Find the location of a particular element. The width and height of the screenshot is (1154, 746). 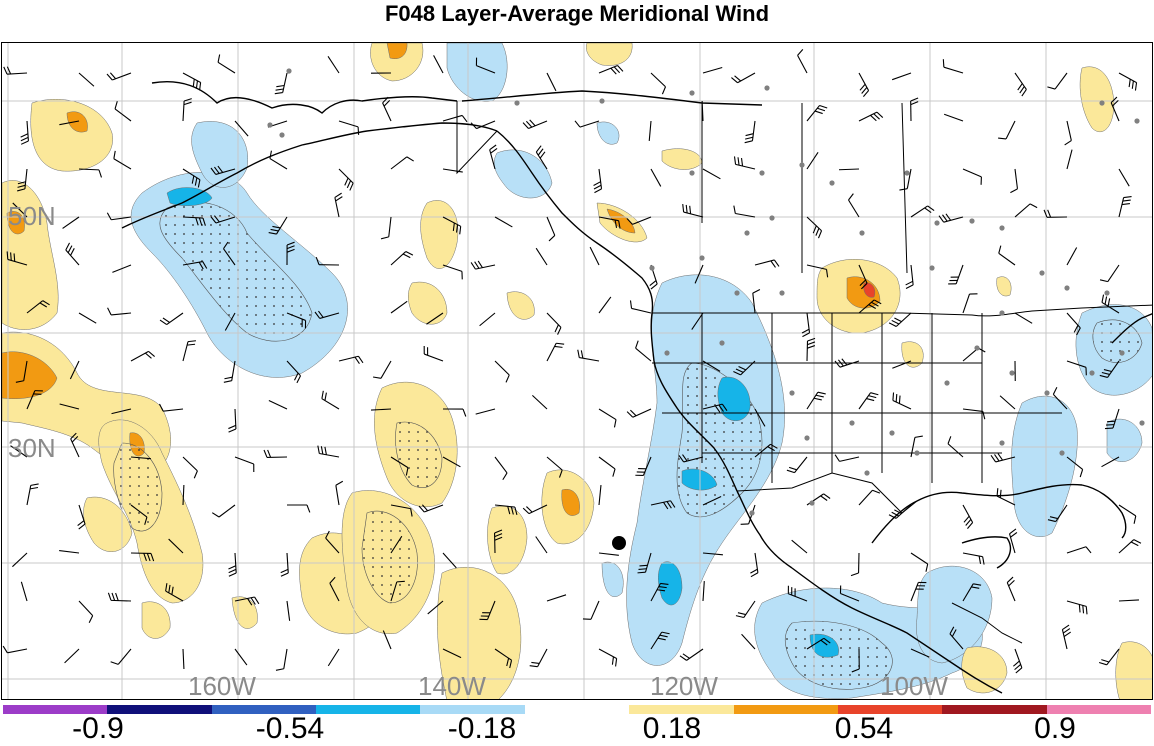

pos-region-aleutian-w is located at coordinates (72, 135).